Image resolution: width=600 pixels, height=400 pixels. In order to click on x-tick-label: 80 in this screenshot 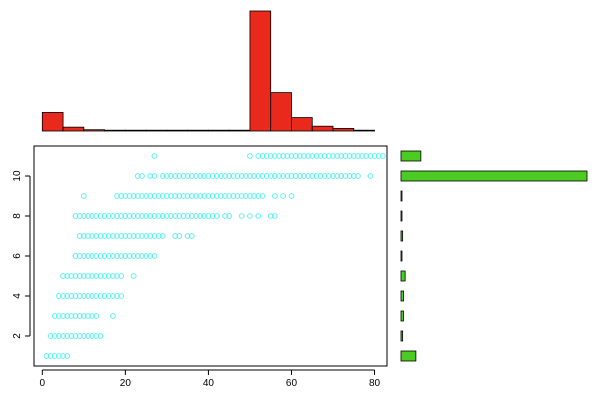, I will do `click(375, 383)`.